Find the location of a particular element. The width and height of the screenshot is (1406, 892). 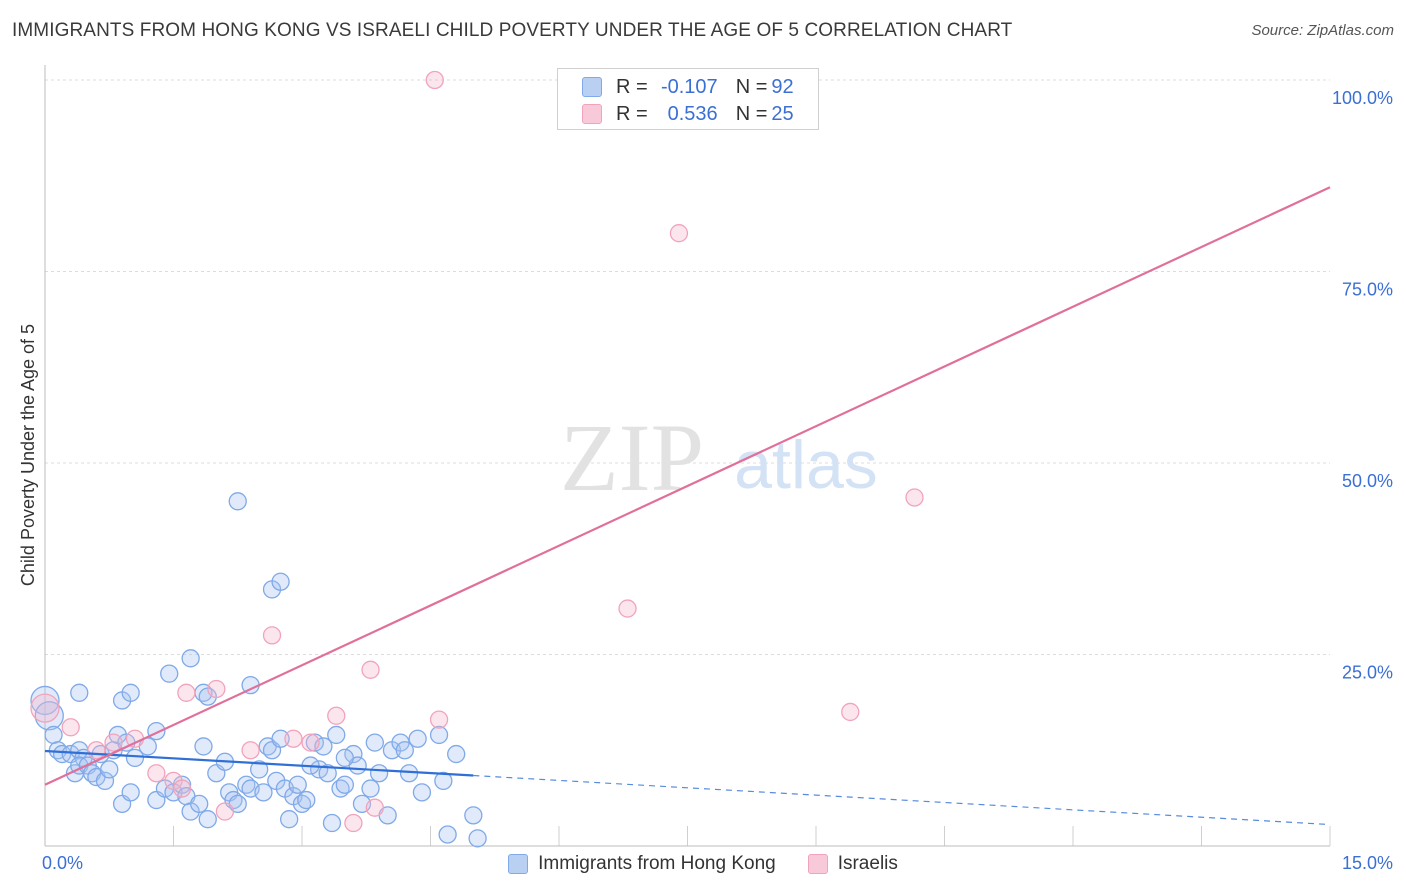

series-legend-hong-kong: Immigrants from Hong Kong is located at coordinates (642, 864).